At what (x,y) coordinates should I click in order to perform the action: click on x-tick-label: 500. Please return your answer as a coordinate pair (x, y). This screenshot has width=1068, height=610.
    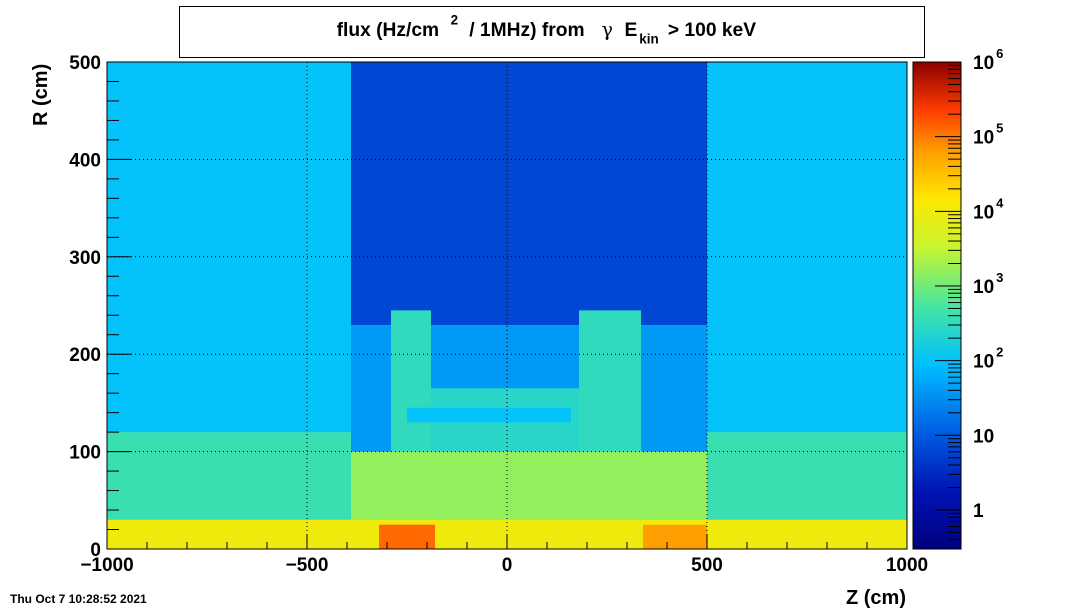
    Looking at the image, I should click on (707, 565).